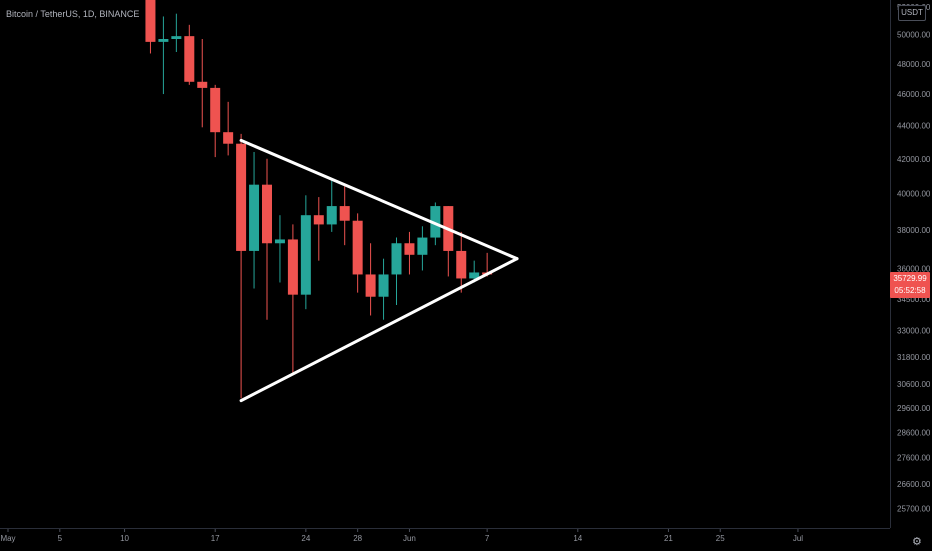 The height and width of the screenshot is (551, 932). I want to click on price-tick-label: 50000.00, so click(914, 35).